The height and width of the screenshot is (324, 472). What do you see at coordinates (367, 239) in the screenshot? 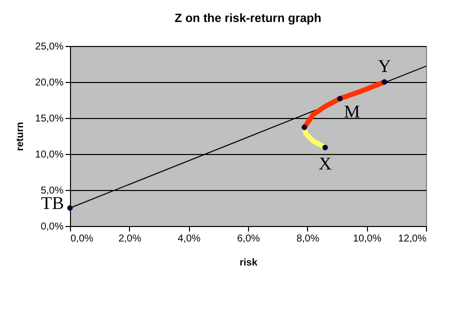
I see `x-tick-label: 10,0%` at bounding box center [367, 239].